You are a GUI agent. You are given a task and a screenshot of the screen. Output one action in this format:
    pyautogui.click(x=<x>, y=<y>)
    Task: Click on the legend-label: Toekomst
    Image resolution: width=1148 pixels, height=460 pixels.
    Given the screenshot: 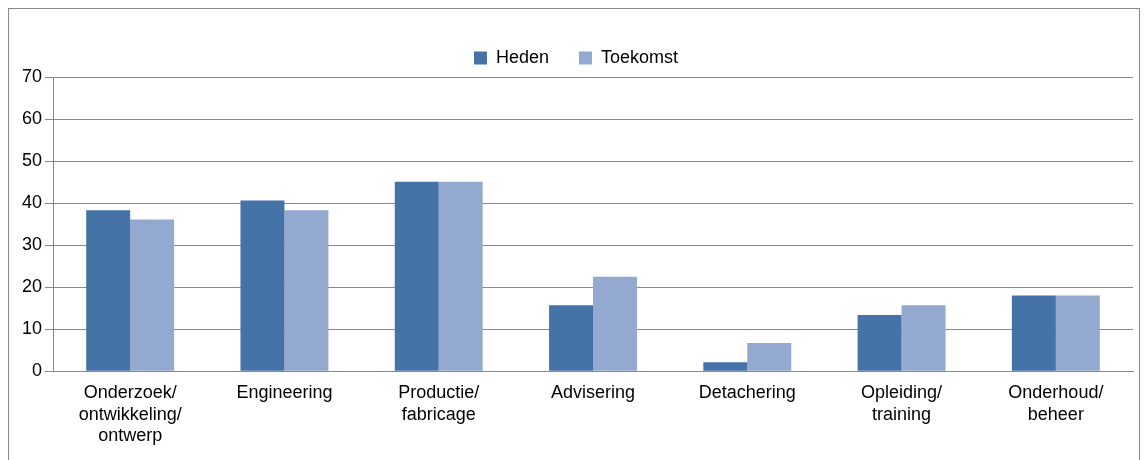 What is the action you would take?
    pyautogui.click(x=640, y=56)
    